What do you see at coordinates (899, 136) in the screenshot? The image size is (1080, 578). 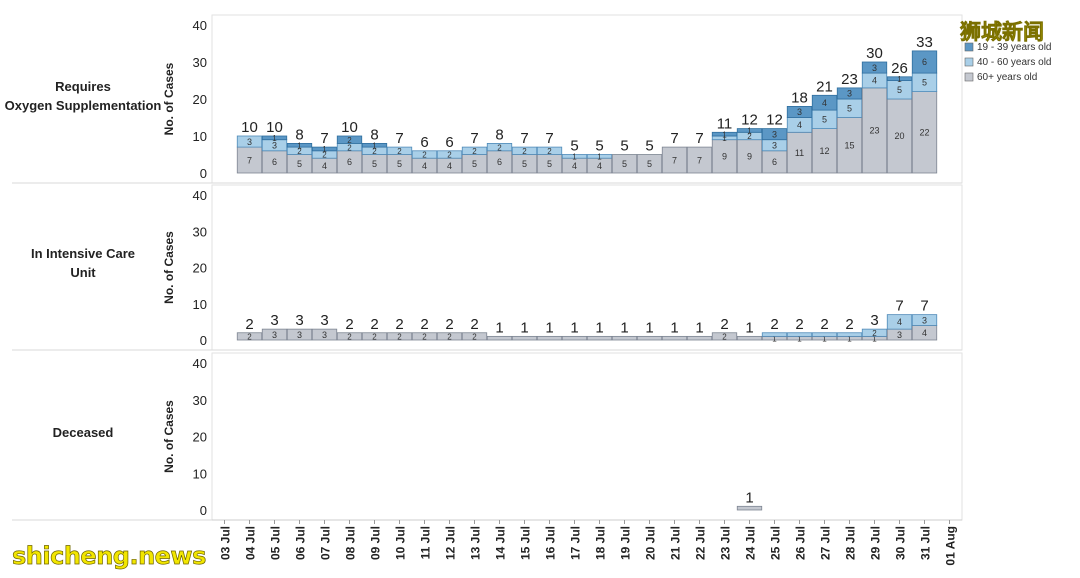 I see `segment-label: 20` at bounding box center [899, 136].